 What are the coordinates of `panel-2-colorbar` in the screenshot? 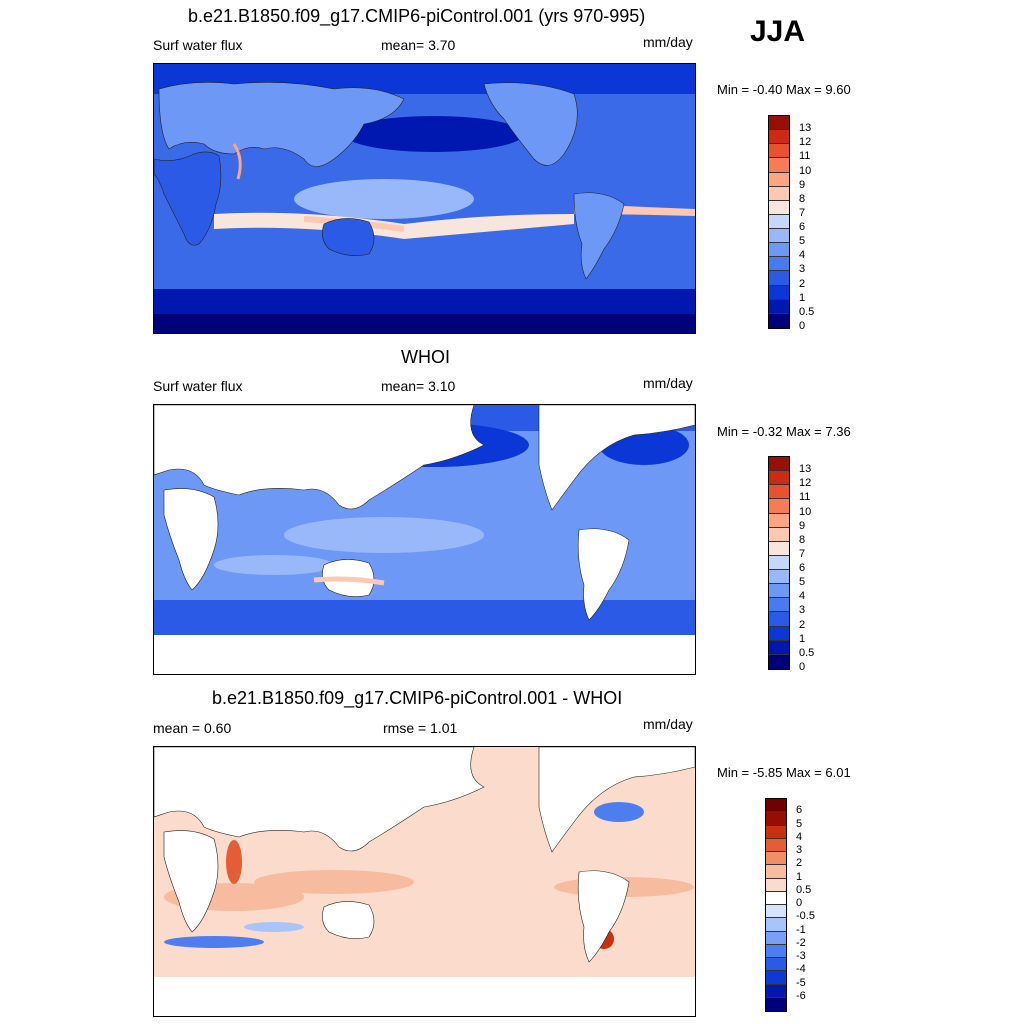 It's located at (779, 563).